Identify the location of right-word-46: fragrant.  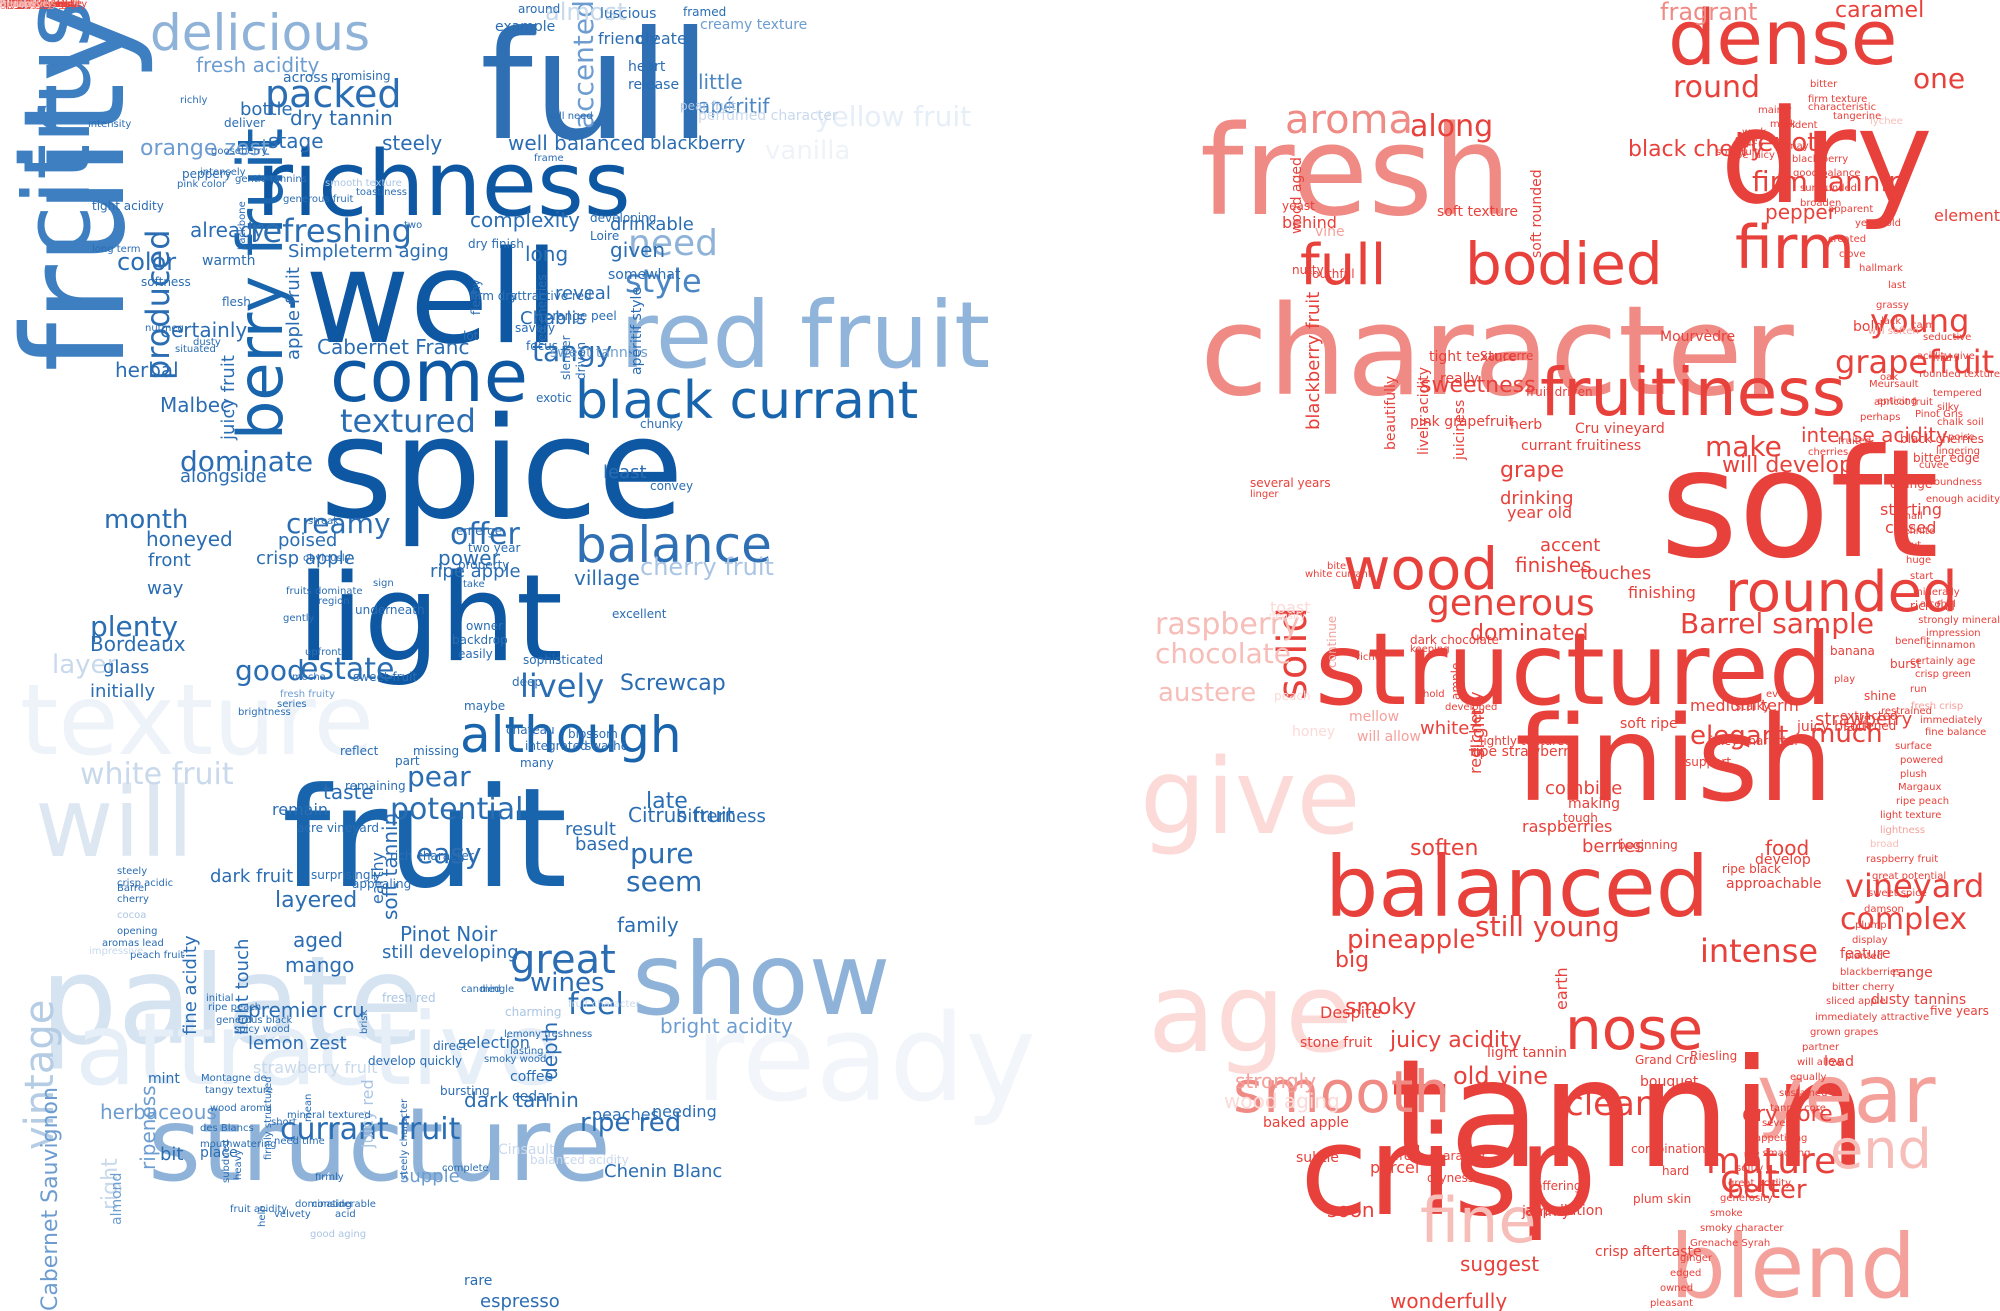
(1709, 13).